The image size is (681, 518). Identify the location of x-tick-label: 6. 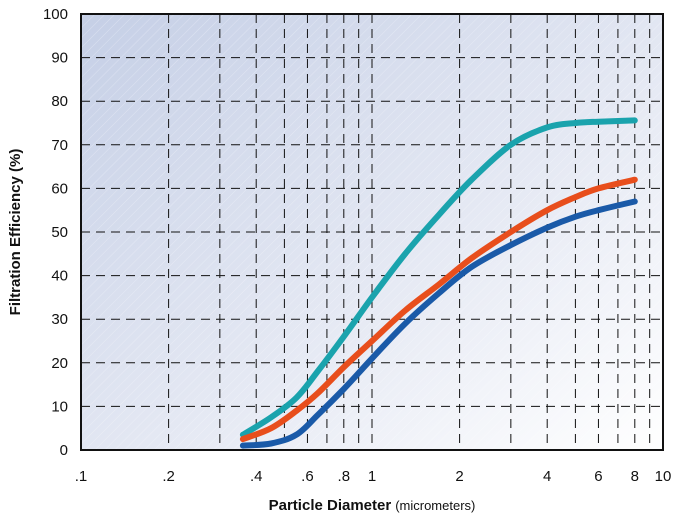
(598, 476).